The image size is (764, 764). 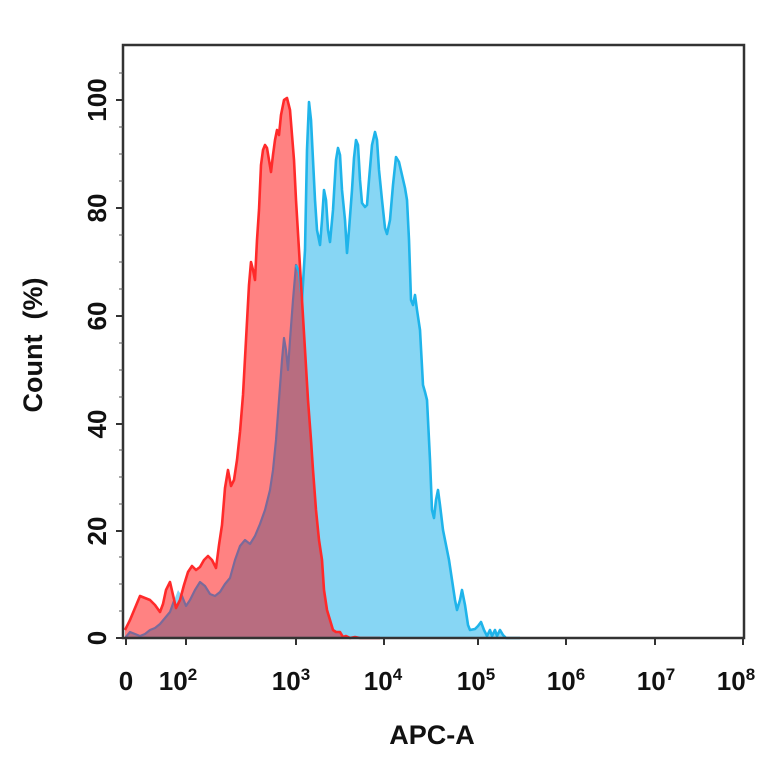 I want to click on y-axis-ticks, so click(x=119, y=369).